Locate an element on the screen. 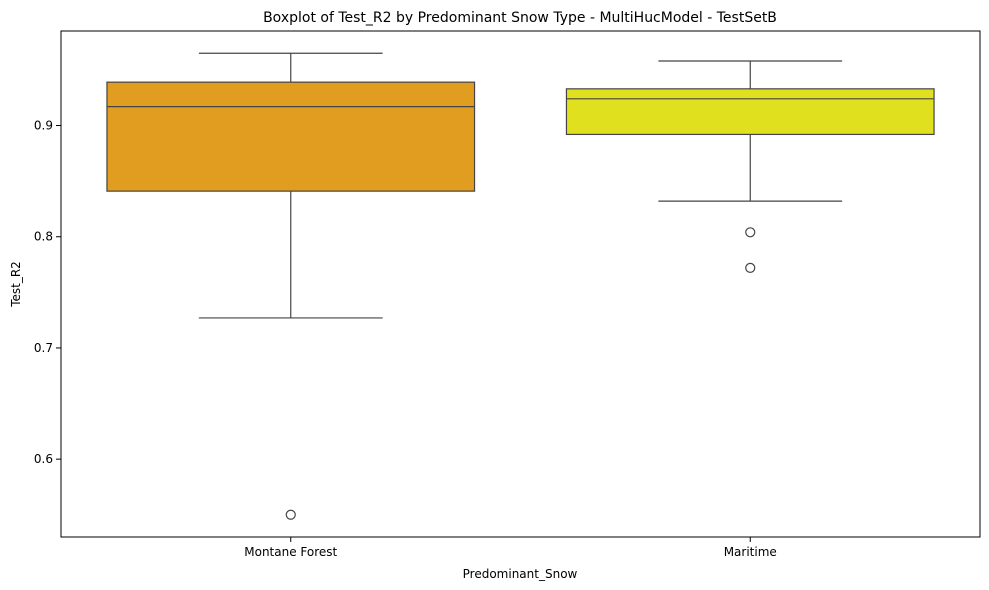 Image resolution: width=989 pixels, height=590 pixels. y-axis-title: Test_R2 is located at coordinates (16, 284).